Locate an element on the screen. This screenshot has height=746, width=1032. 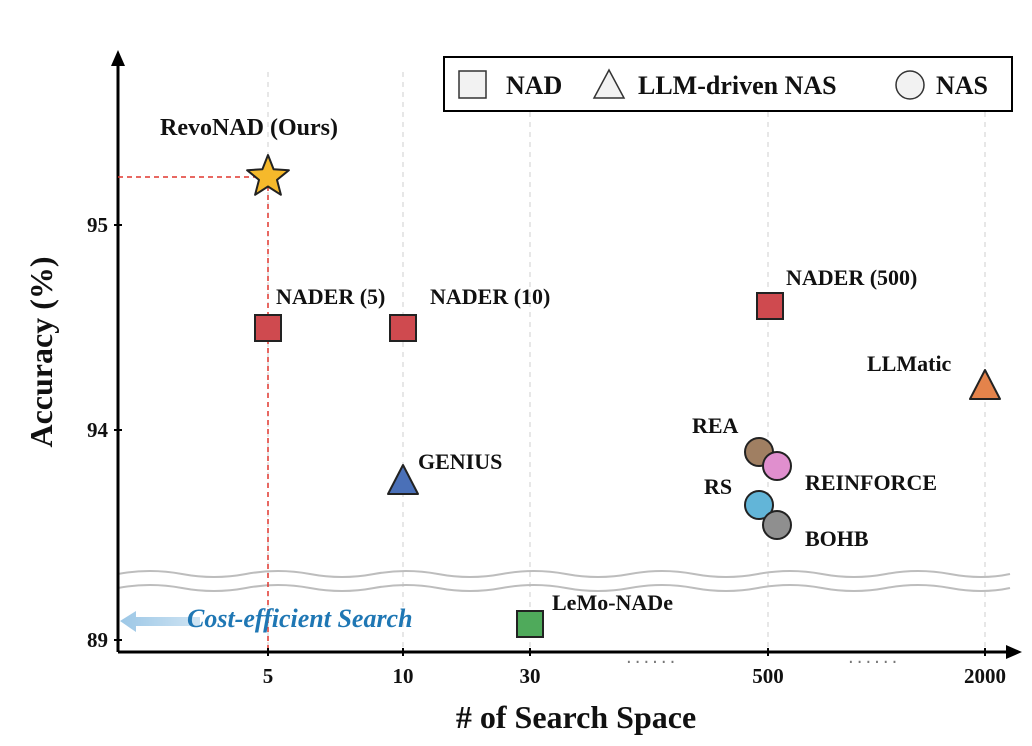
y-tick-labels: 89 94 95 is located at coordinates (104, 432).